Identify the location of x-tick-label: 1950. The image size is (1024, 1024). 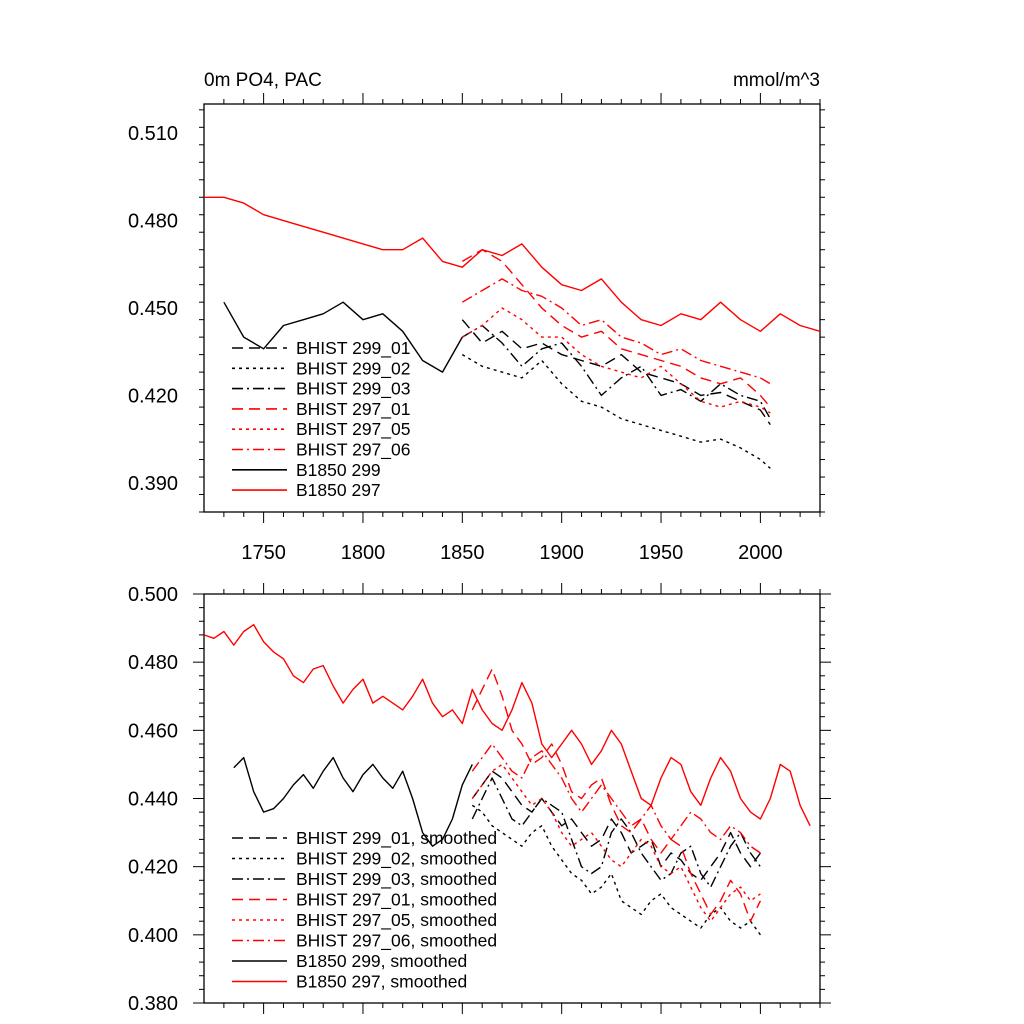
(661, 553).